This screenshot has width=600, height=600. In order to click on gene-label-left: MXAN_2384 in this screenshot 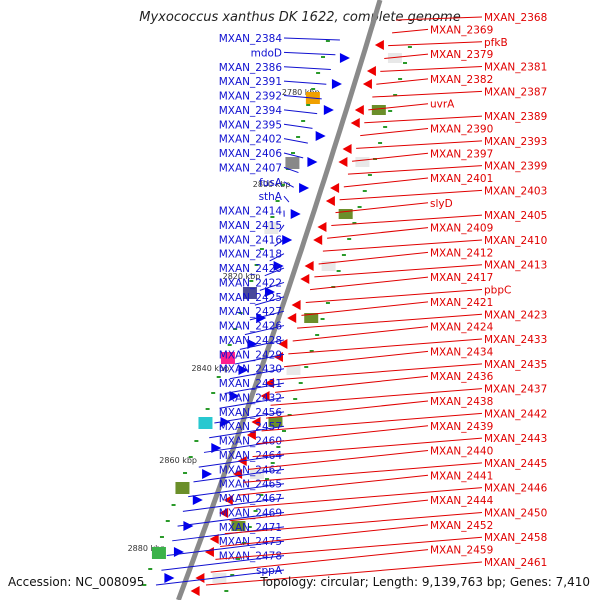, I will do `click(251, 39)`.